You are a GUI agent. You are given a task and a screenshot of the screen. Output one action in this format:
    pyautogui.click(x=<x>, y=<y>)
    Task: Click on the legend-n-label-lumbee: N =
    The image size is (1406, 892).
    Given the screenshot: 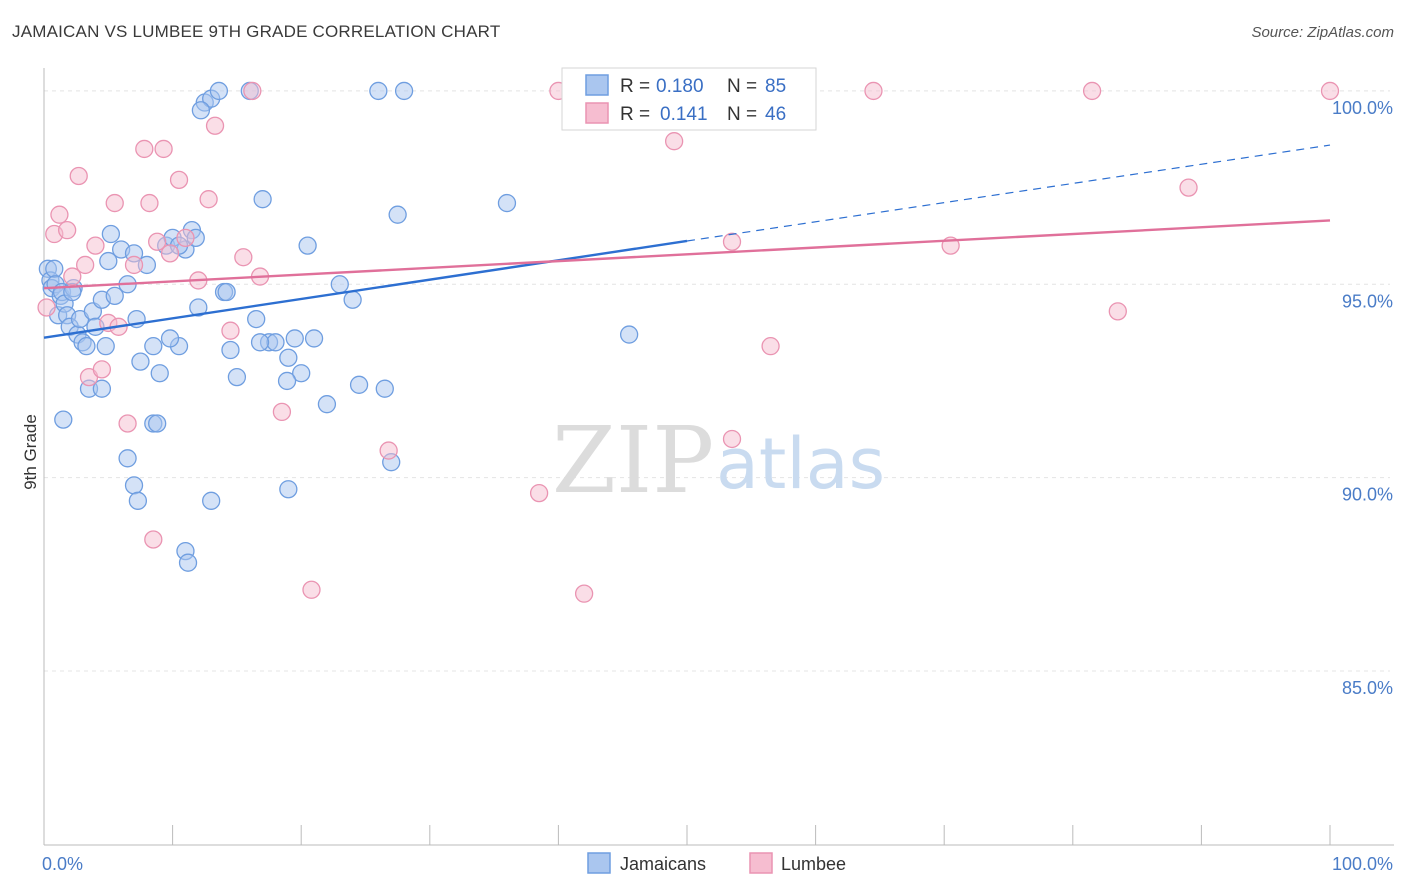 What is the action you would take?
    pyautogui.click(x=742, y=114)
    